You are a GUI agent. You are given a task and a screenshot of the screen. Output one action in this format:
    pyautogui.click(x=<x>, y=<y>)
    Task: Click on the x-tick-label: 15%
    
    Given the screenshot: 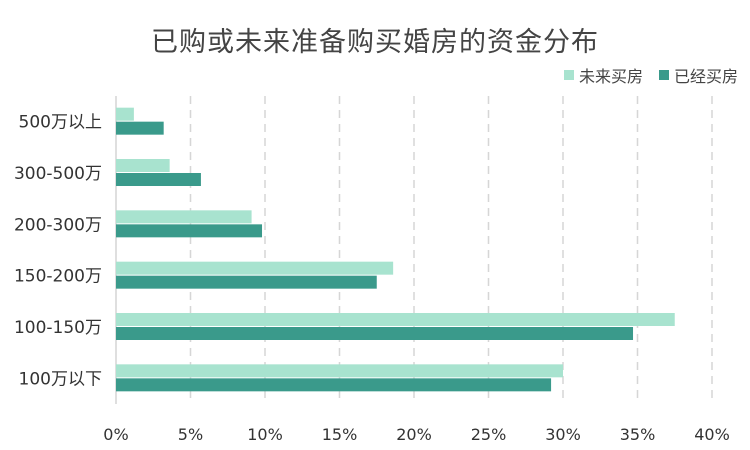 What is the action you would take?
    pyautogui.click(x=340, y=434)
    